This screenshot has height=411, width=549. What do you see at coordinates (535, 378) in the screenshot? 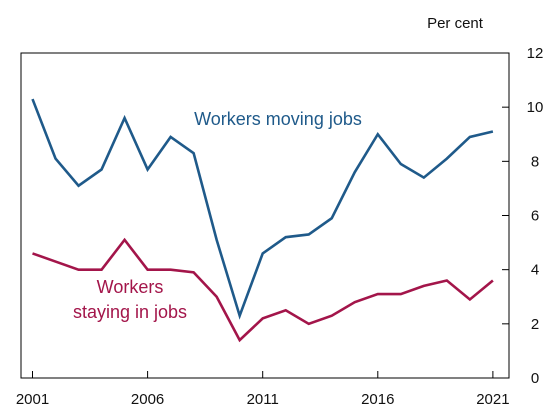
I see `y-tick-label: 0` at bounding box center [535, 378].